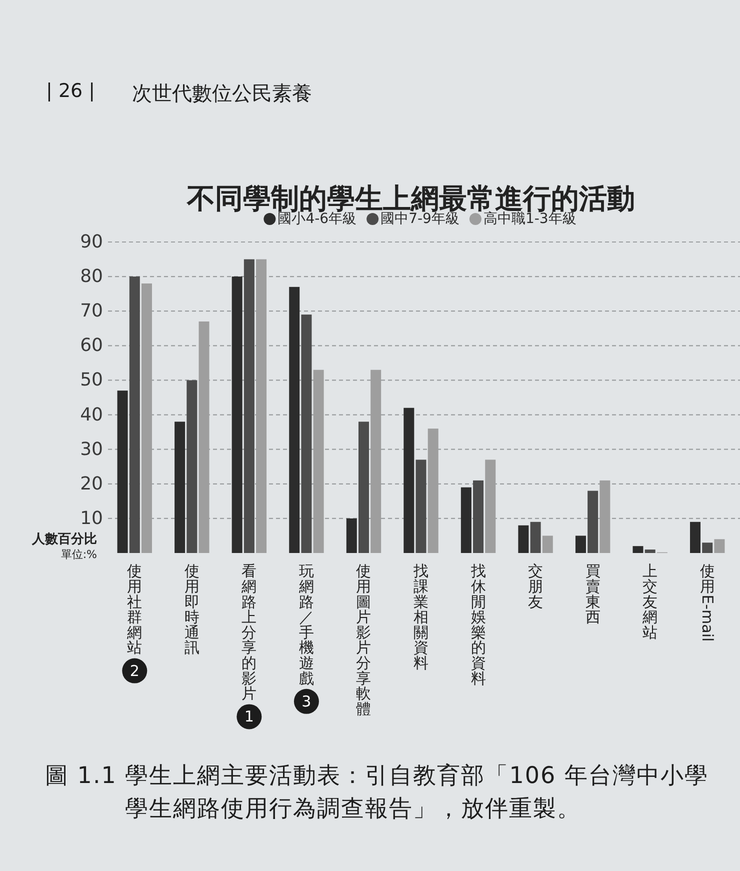 The image size is (740, 871). Describe the element at coordinates (64, 539) in the screenshot. I see `y-axis-title: 人數百分比` at that location.